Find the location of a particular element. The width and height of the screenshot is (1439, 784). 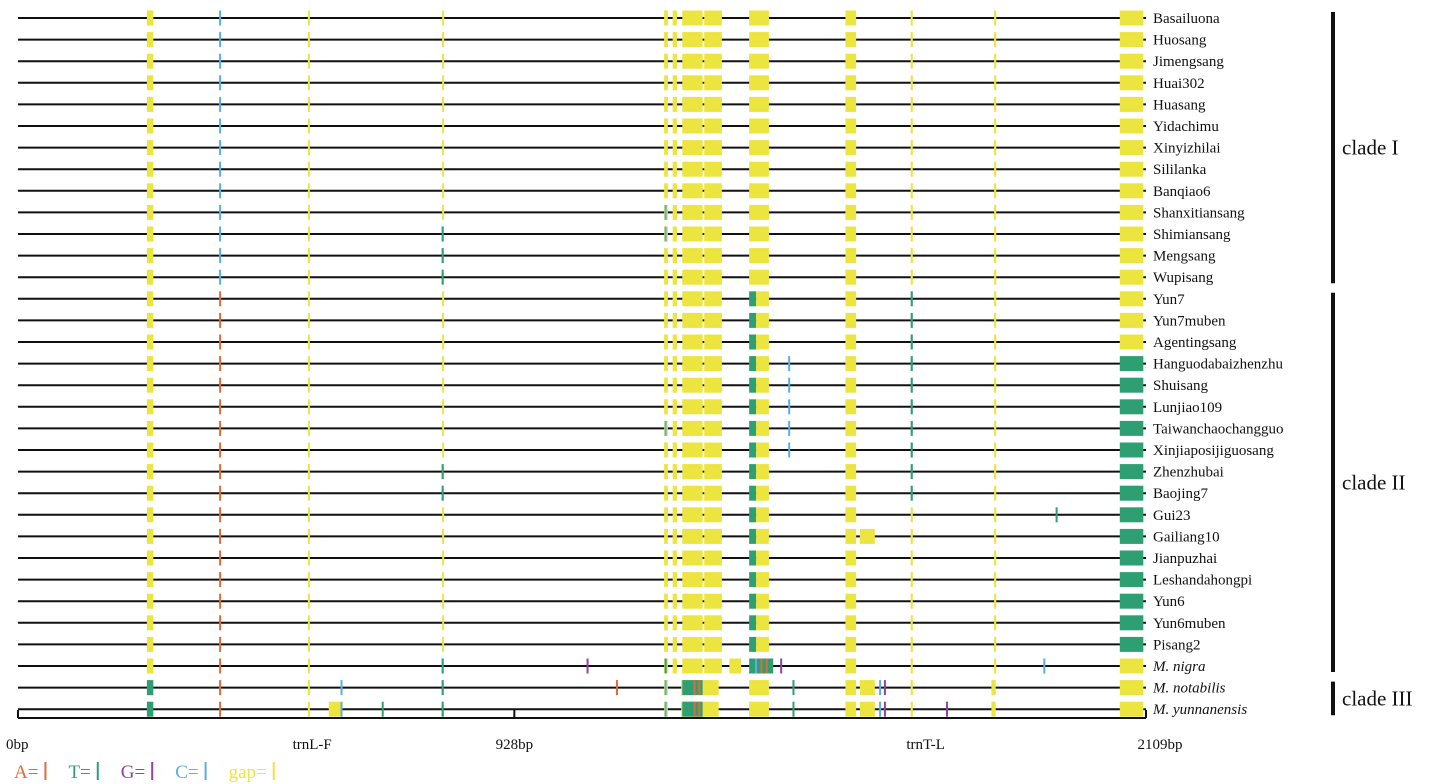

accession-label: Baojing7 is located at coordinates (1180, 494).